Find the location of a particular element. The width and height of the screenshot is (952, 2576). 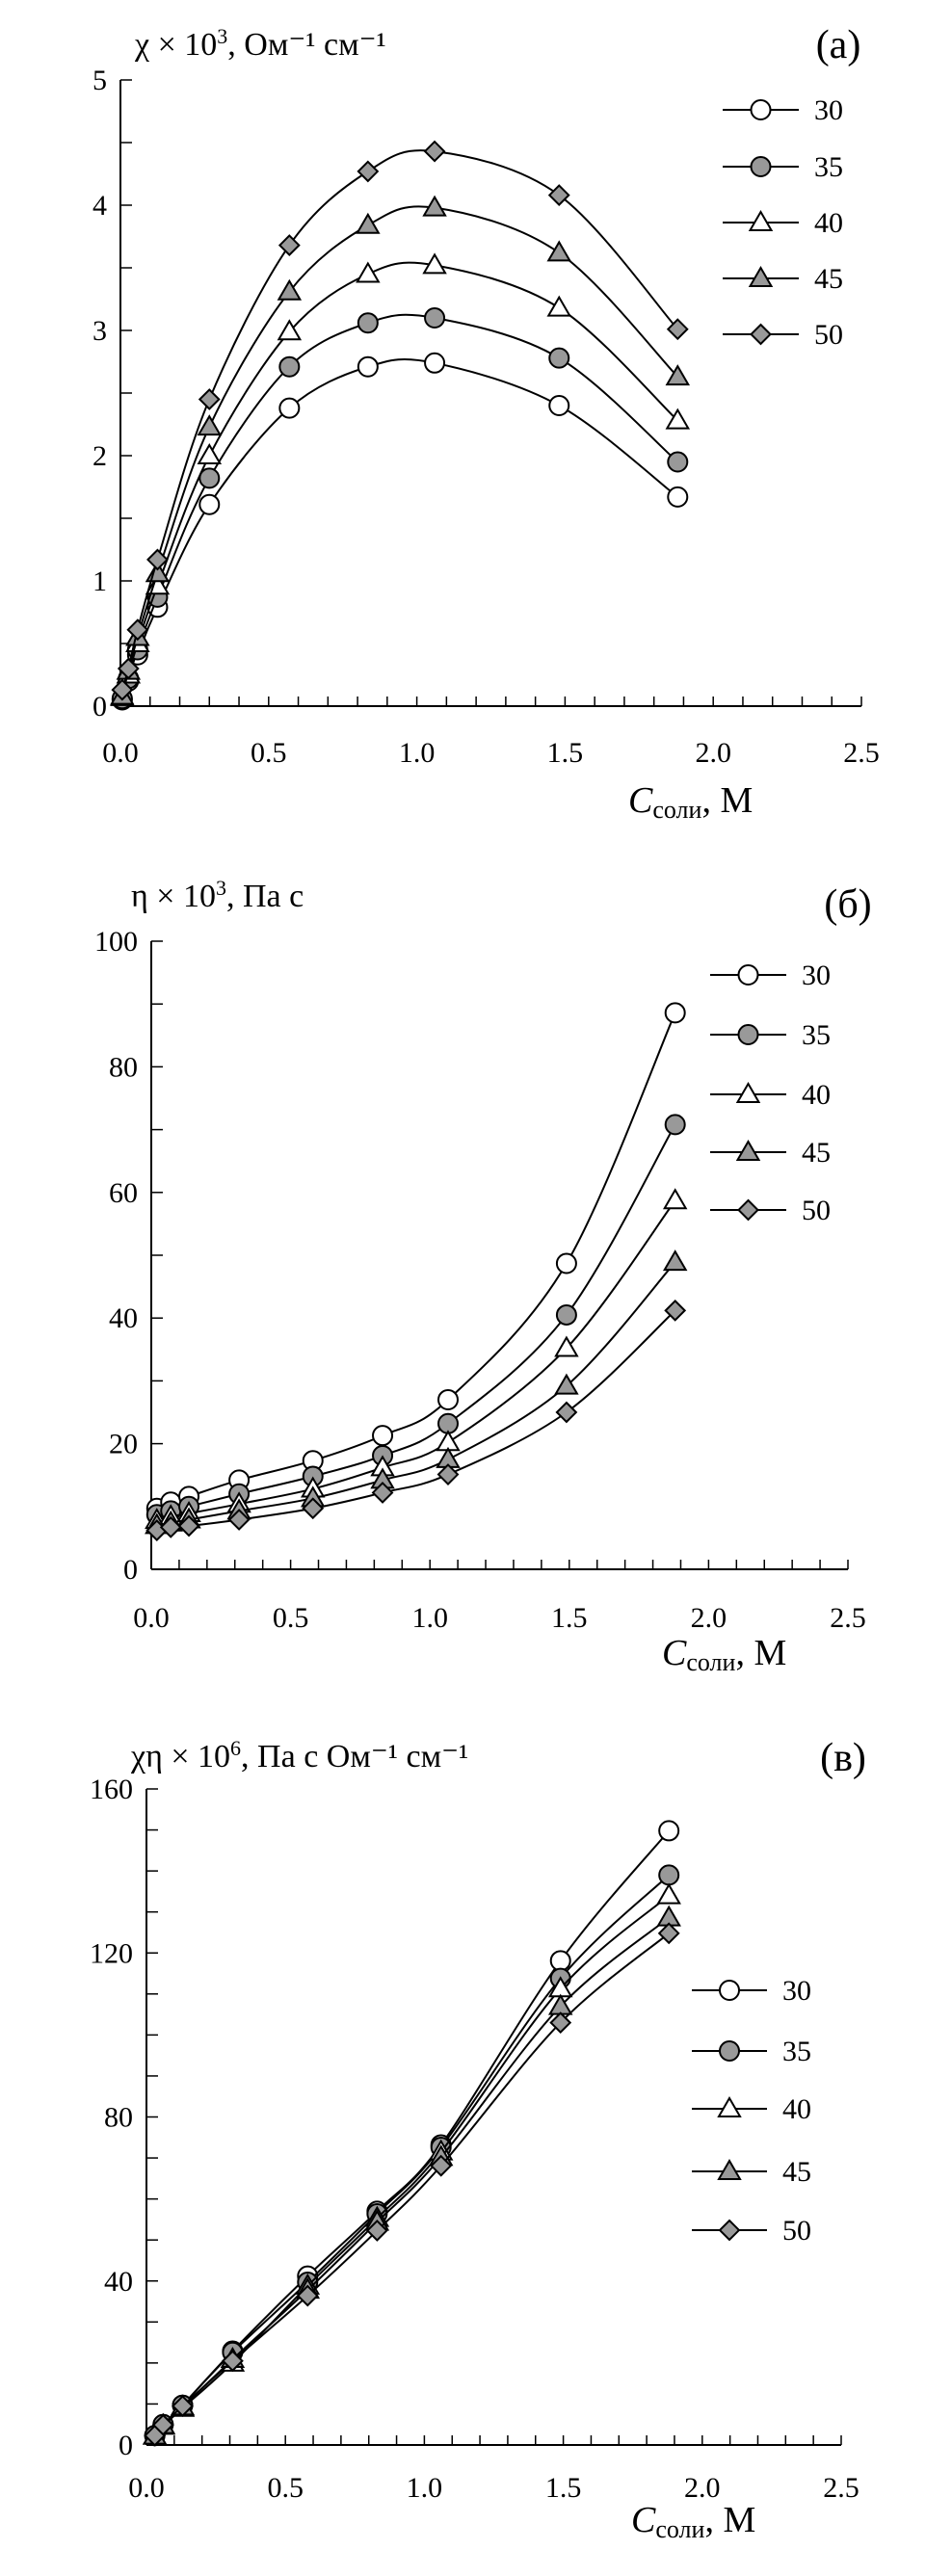

y-axis-label: χη × 106, Па с Ом⁻¹ см⁻¹ is located at coordinates (299, 1755).